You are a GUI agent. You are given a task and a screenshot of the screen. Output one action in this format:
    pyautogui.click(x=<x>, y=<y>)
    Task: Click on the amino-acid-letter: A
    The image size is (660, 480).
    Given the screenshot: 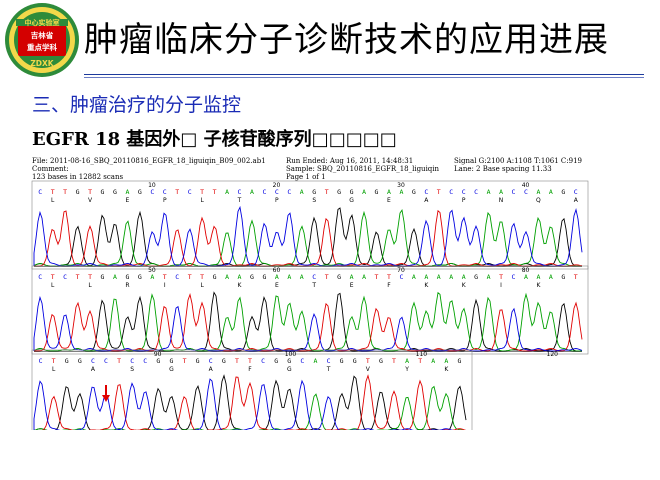 What is the action you would take?
    pyautogui.click(x=93, y=369)
    